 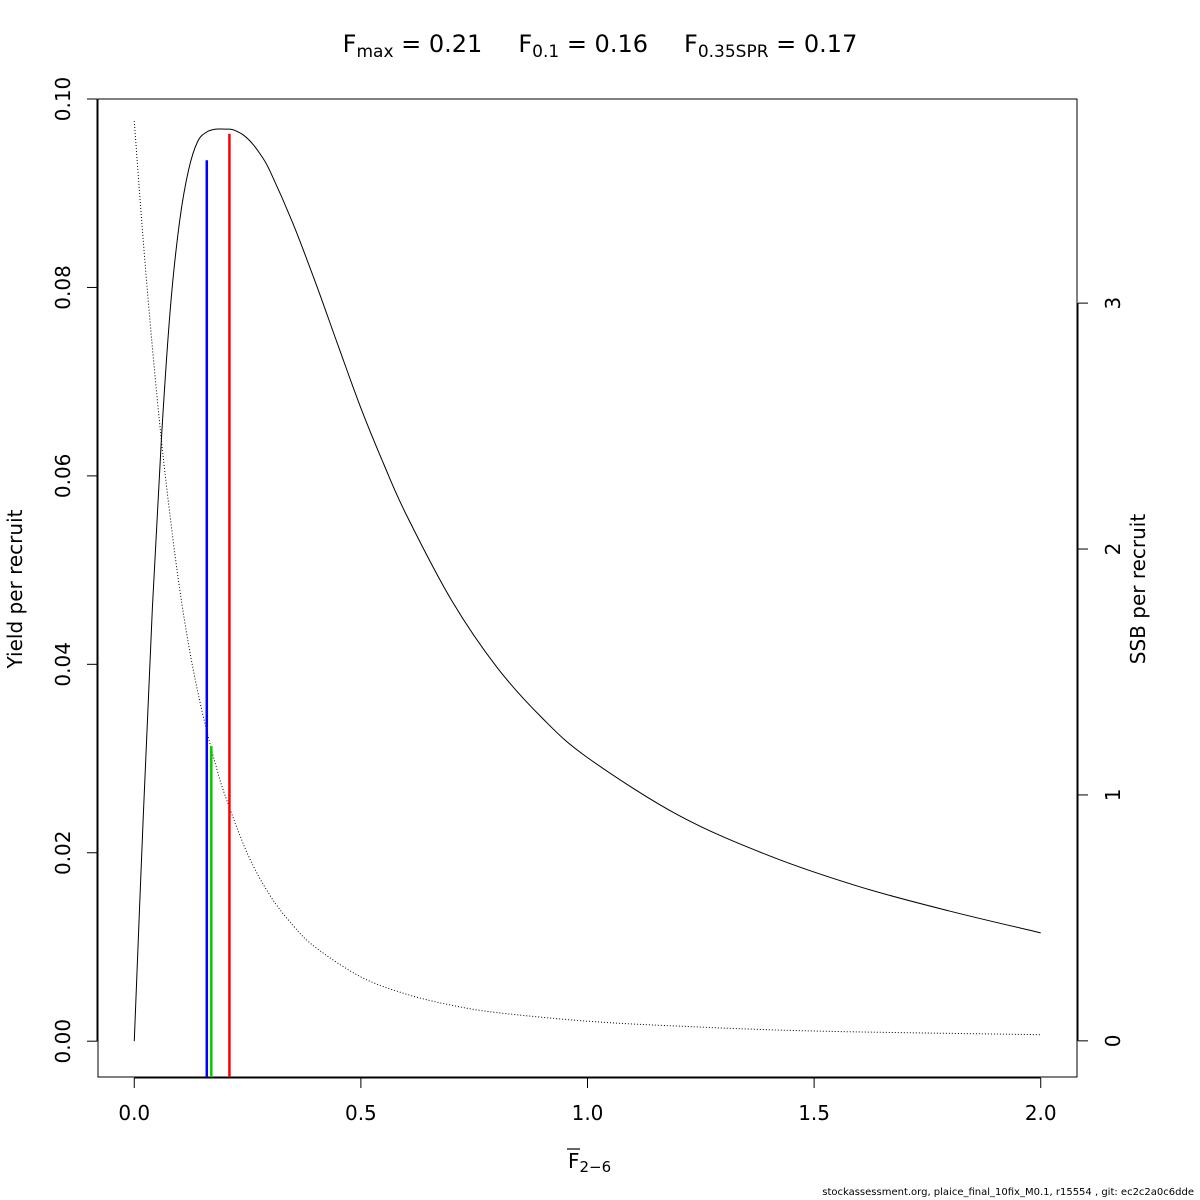 I want to click on x-tick-label: 1.0, so click(x=588, y=1113).